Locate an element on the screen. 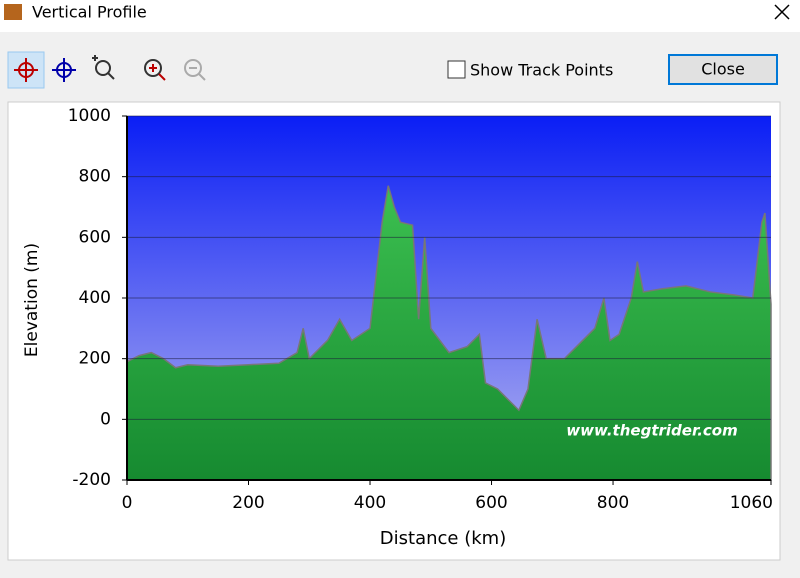 This screenshot has width=800, height=578. y-tick-label: 200 is located at coordinates (95, 359).